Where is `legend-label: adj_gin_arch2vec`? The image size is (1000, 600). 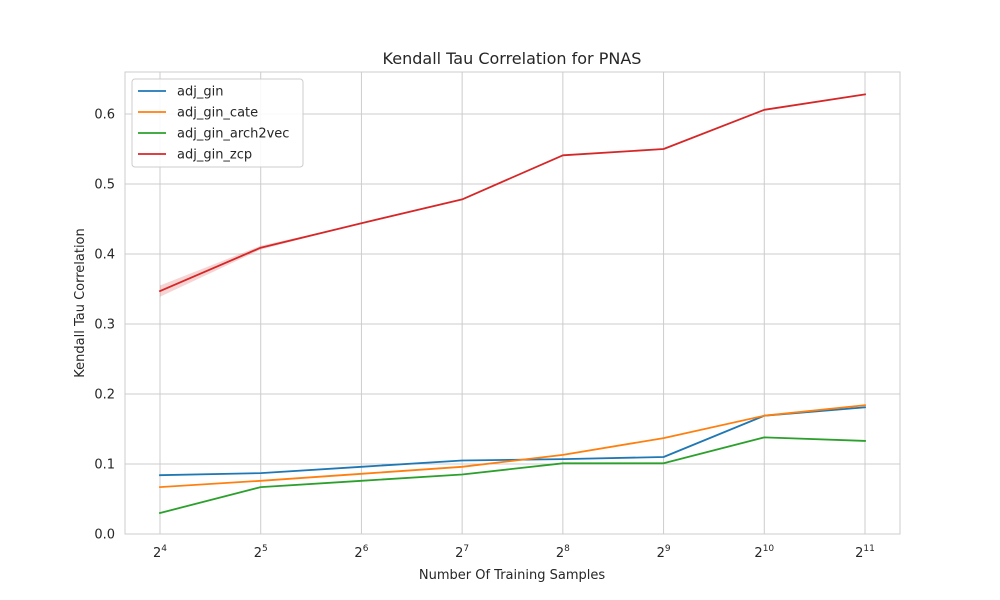
legend-label: adj_gin_arch2vec is located at coordinates (233, 134).